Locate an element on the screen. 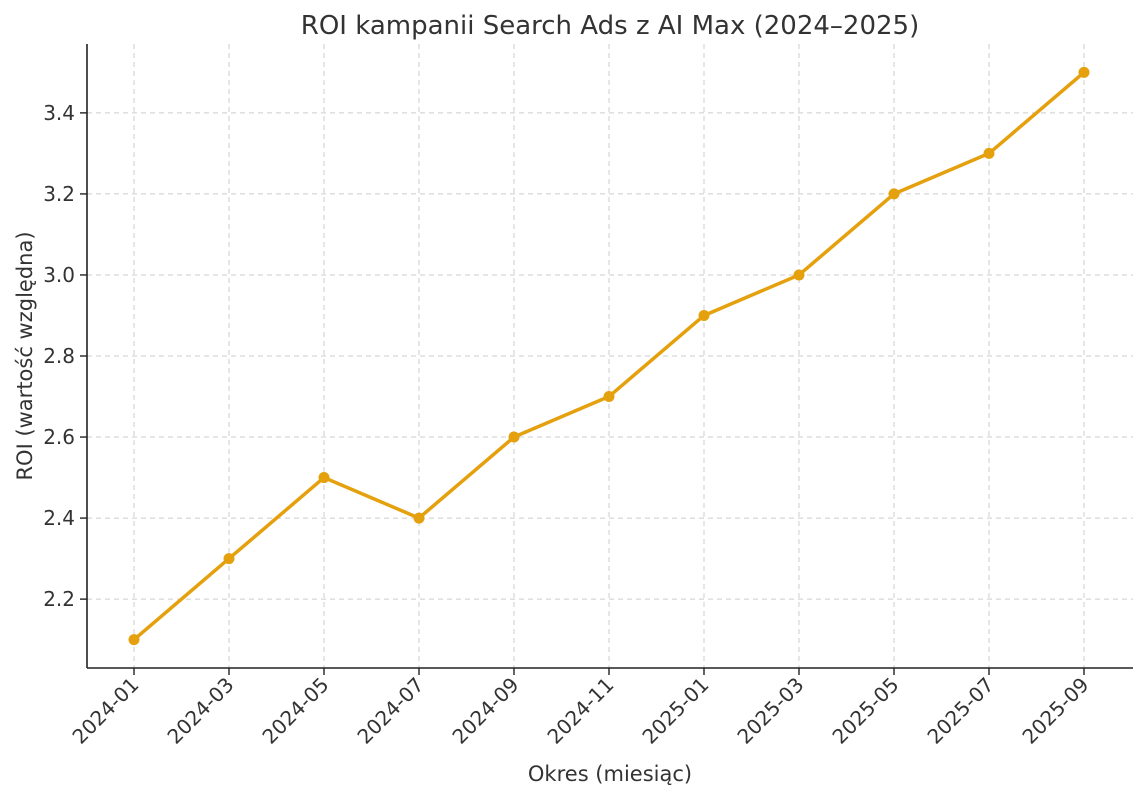 The image size is (1145, 800). y-tick-label: 2.4 is located at coordinates (59, 518).